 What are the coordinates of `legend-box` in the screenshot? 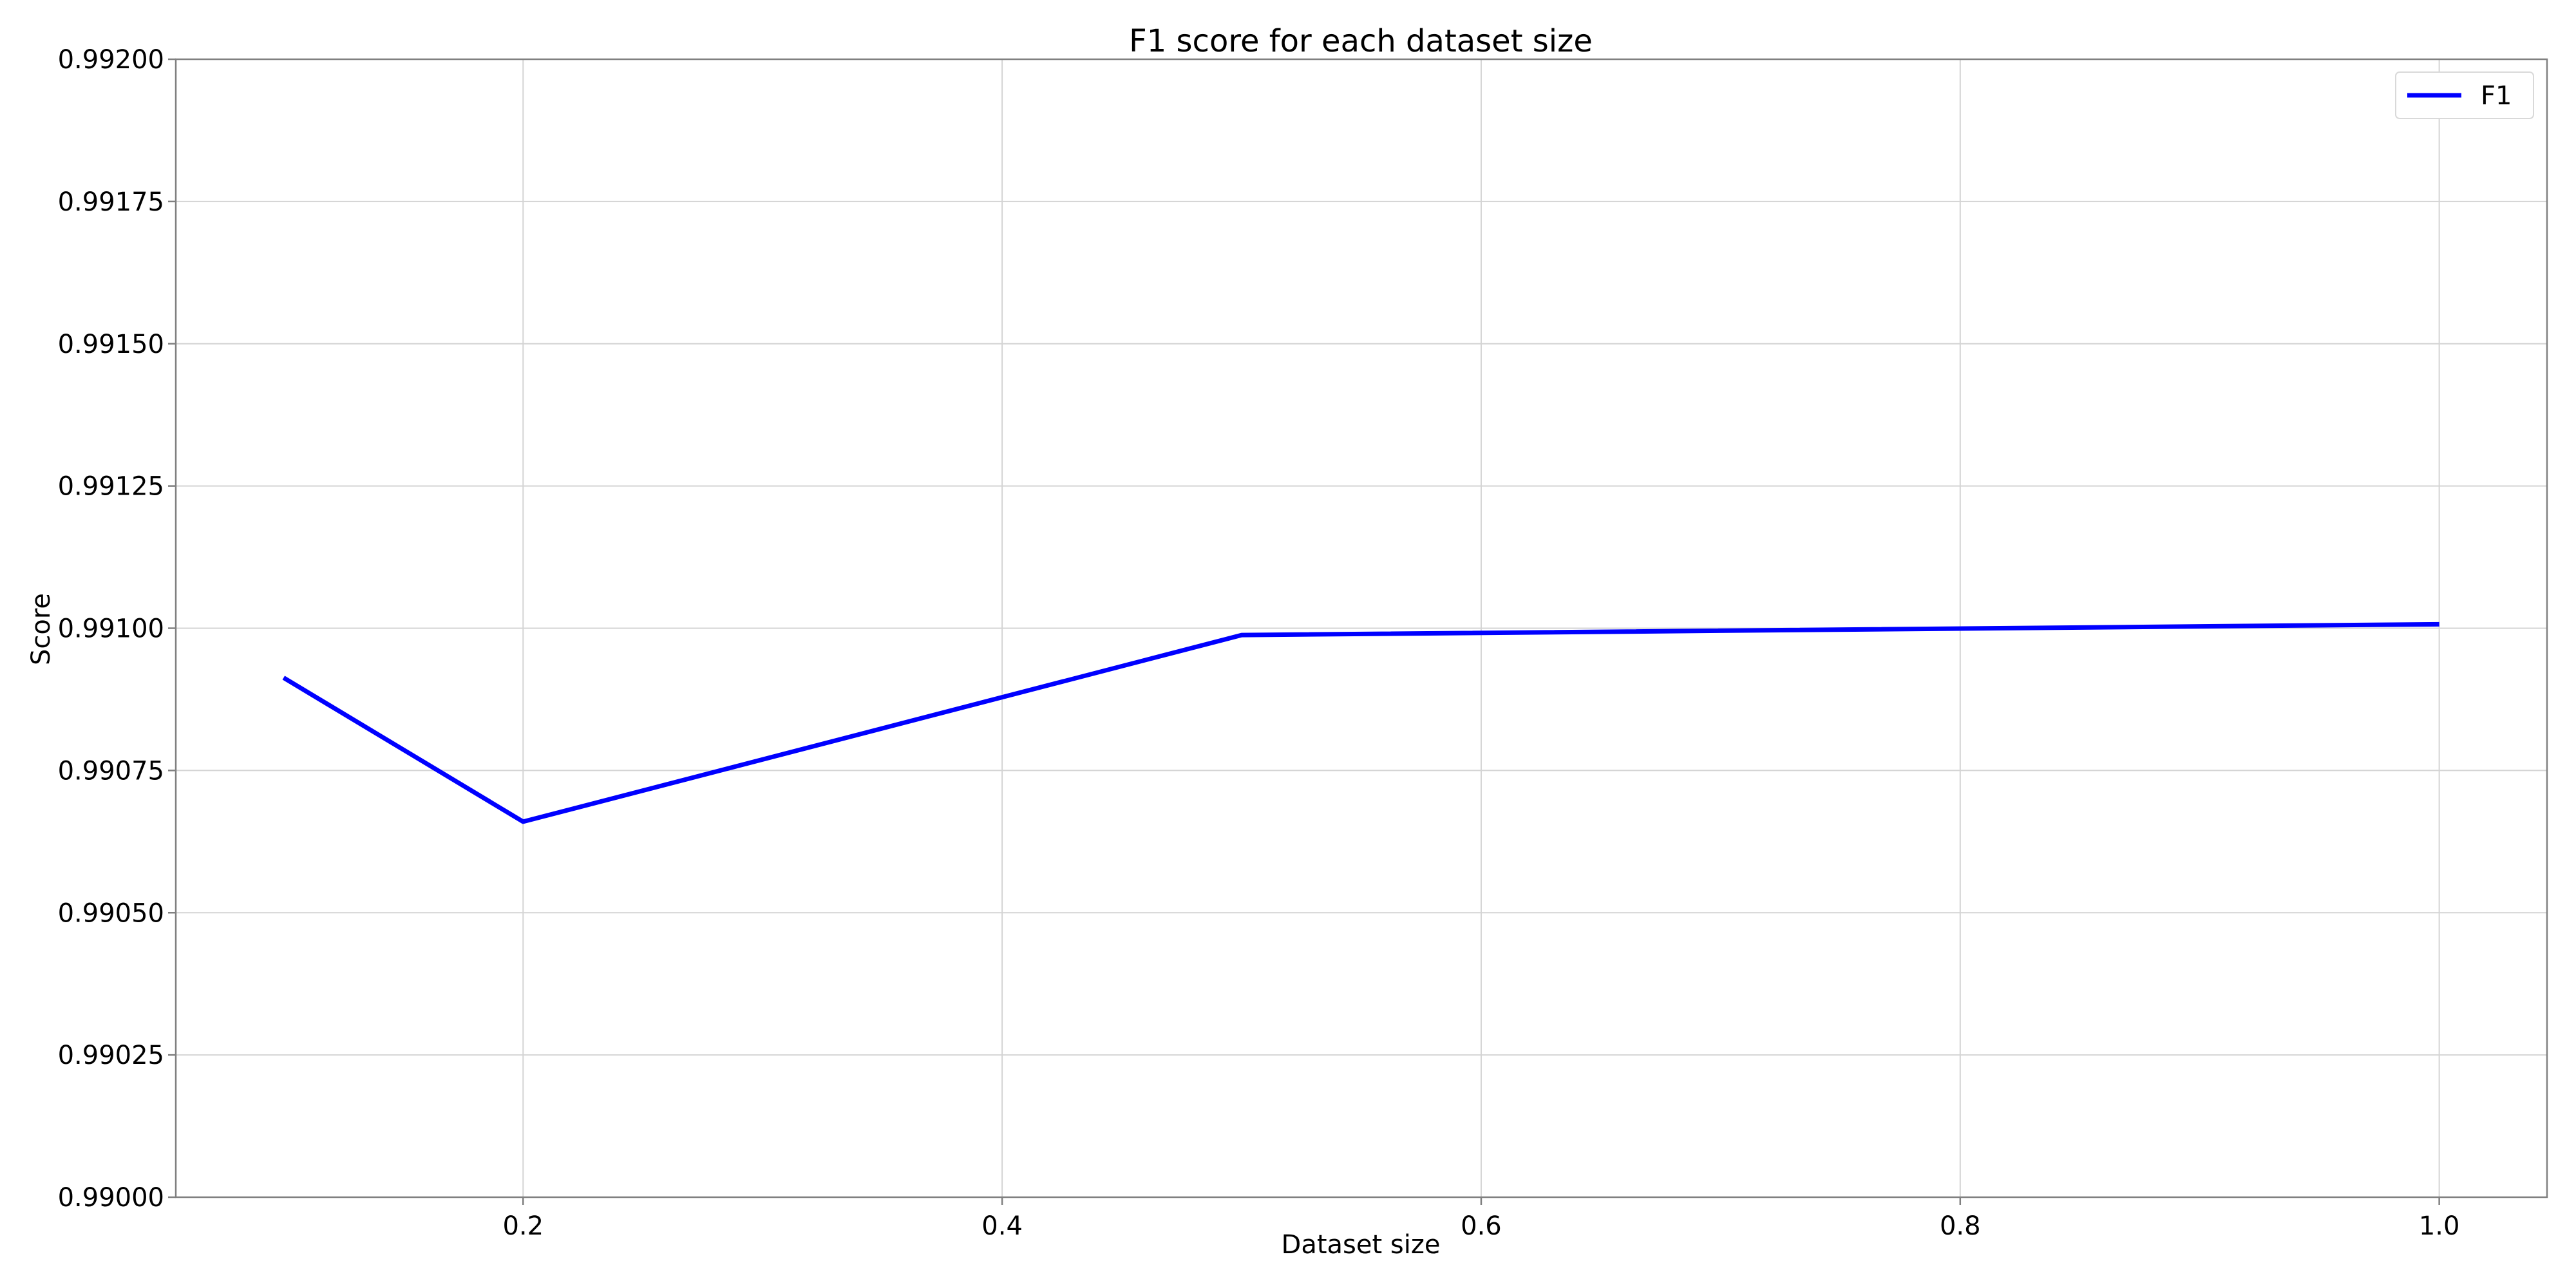 It's located at (2464, 95).